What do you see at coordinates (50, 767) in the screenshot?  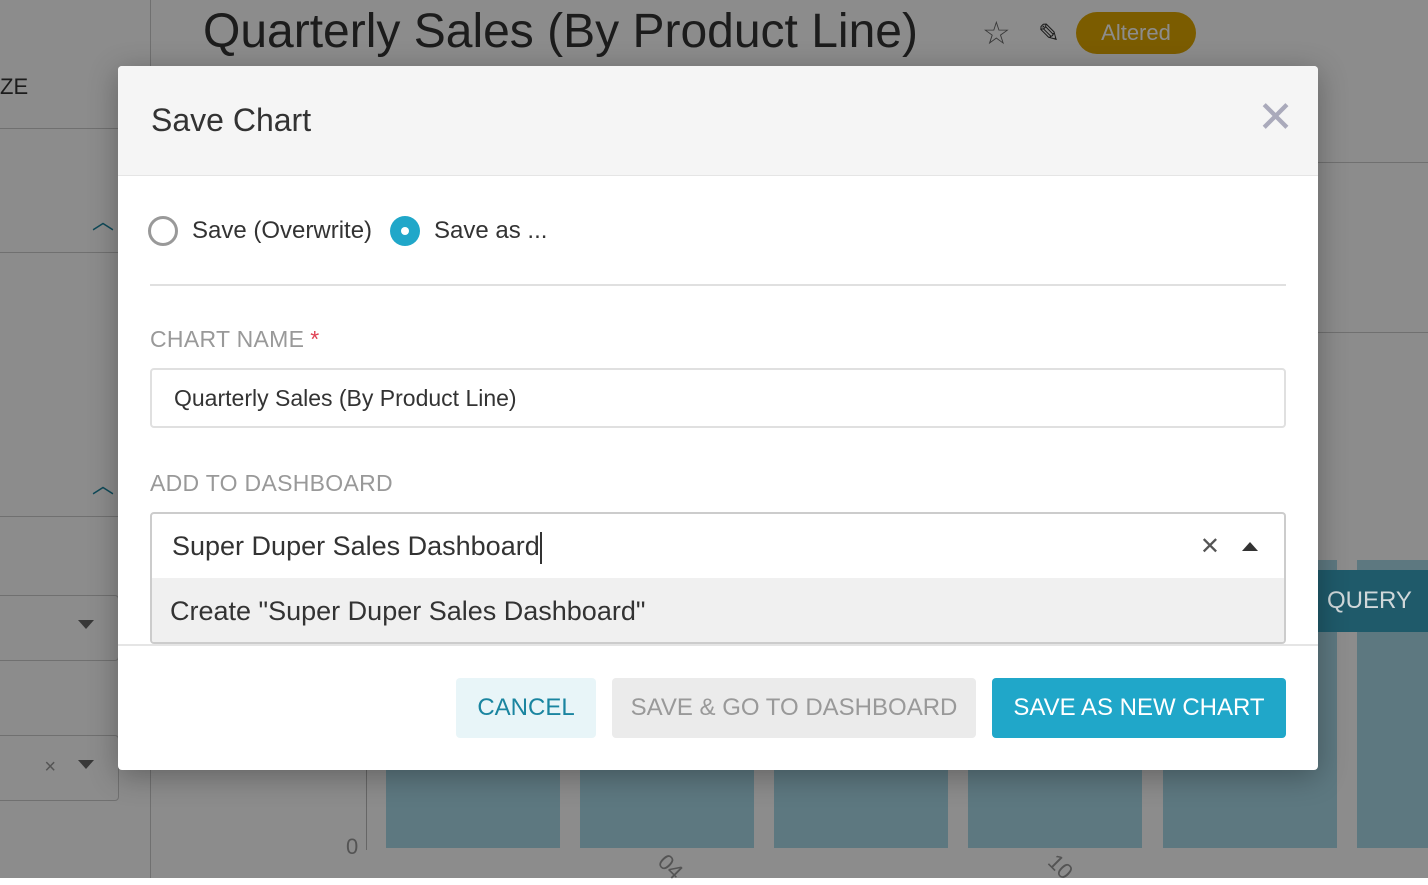 I see `clear-icon: ×` at bounding box center [50, 767].